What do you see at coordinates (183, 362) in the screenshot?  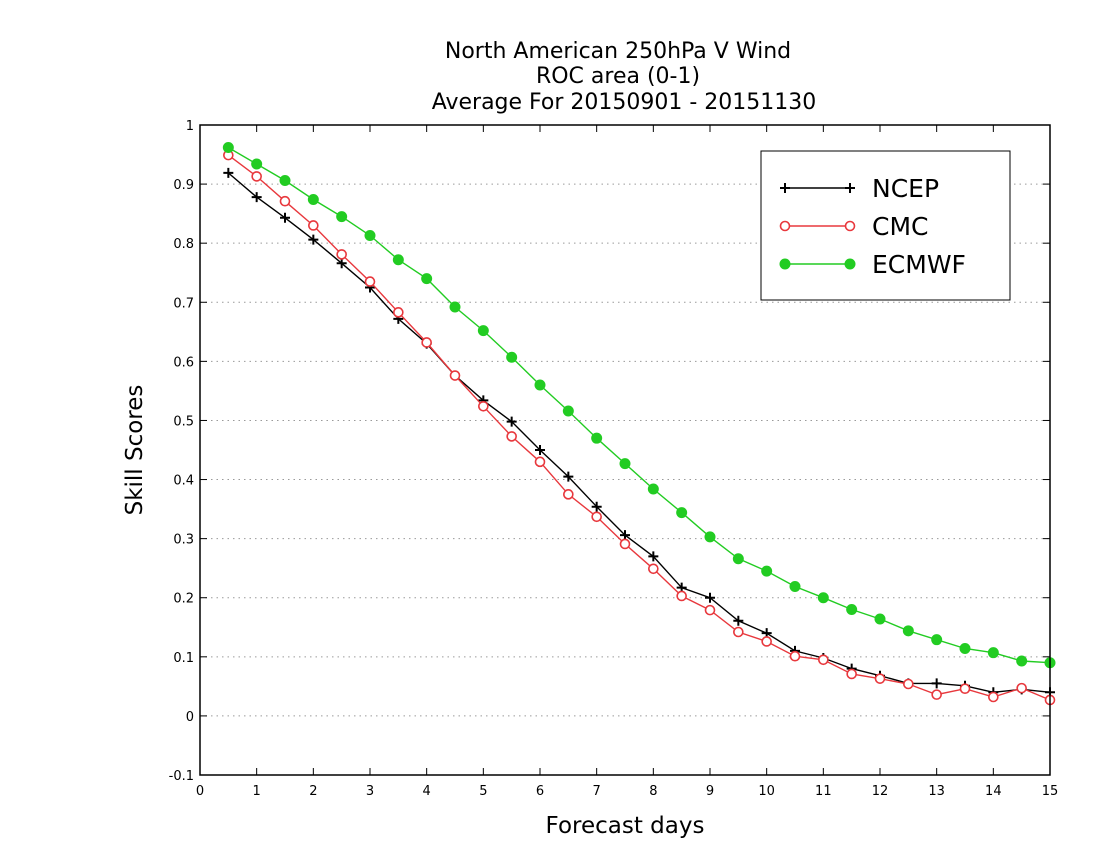 I see `y-tick-label: 0.6` at bounding box center [183, 362].